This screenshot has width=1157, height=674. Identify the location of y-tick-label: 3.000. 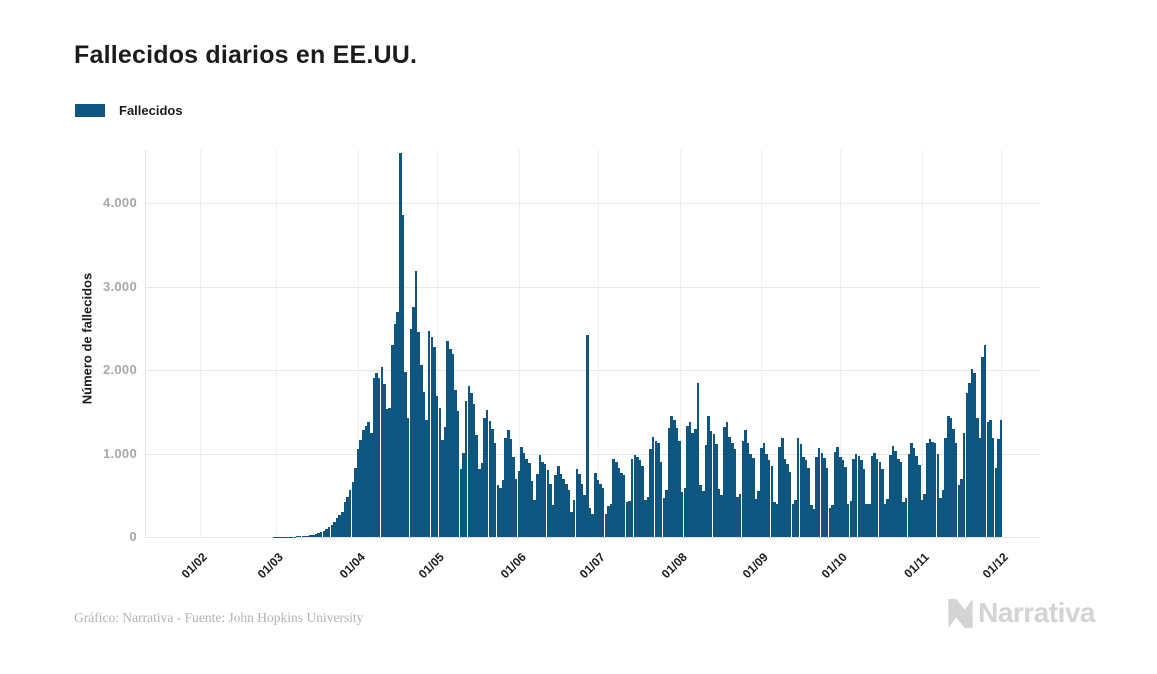
(119, 286).